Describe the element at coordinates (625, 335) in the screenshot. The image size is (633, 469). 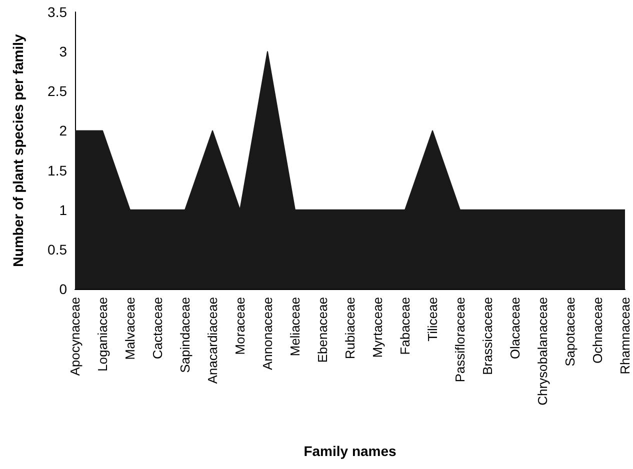
I see `x-tick-label: Rhamnaceae` at that location.